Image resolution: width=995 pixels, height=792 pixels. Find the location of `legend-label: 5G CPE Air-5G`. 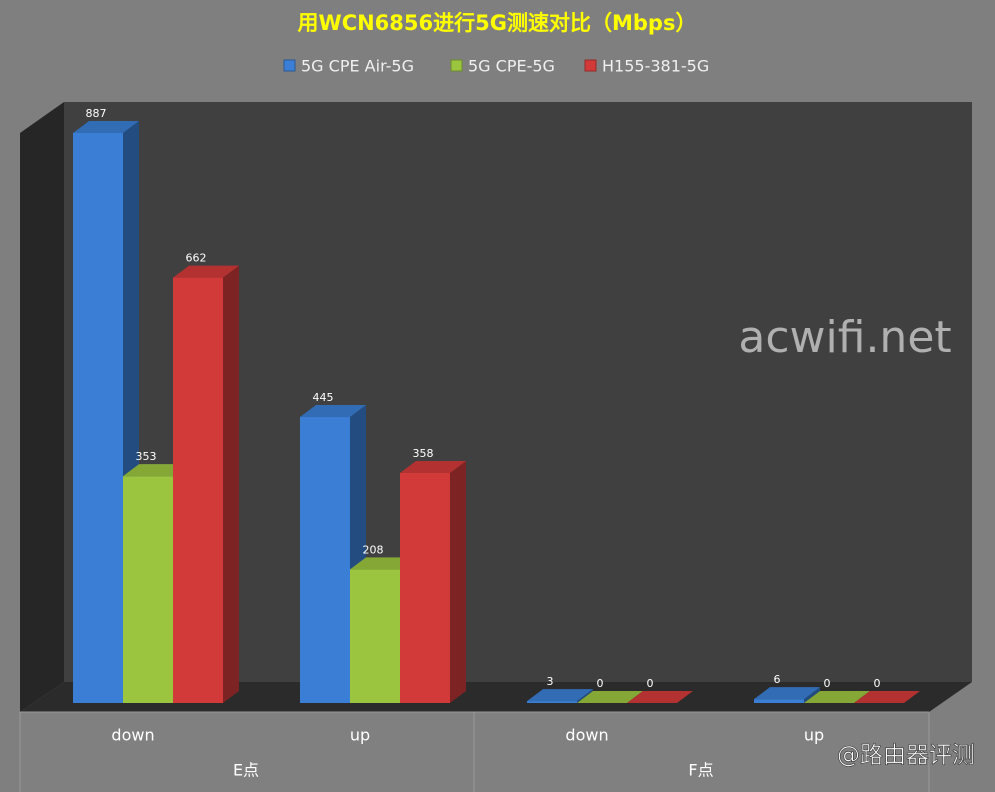

legend-label: 5G CPE Air-5G is located at coordinates (357, 66).